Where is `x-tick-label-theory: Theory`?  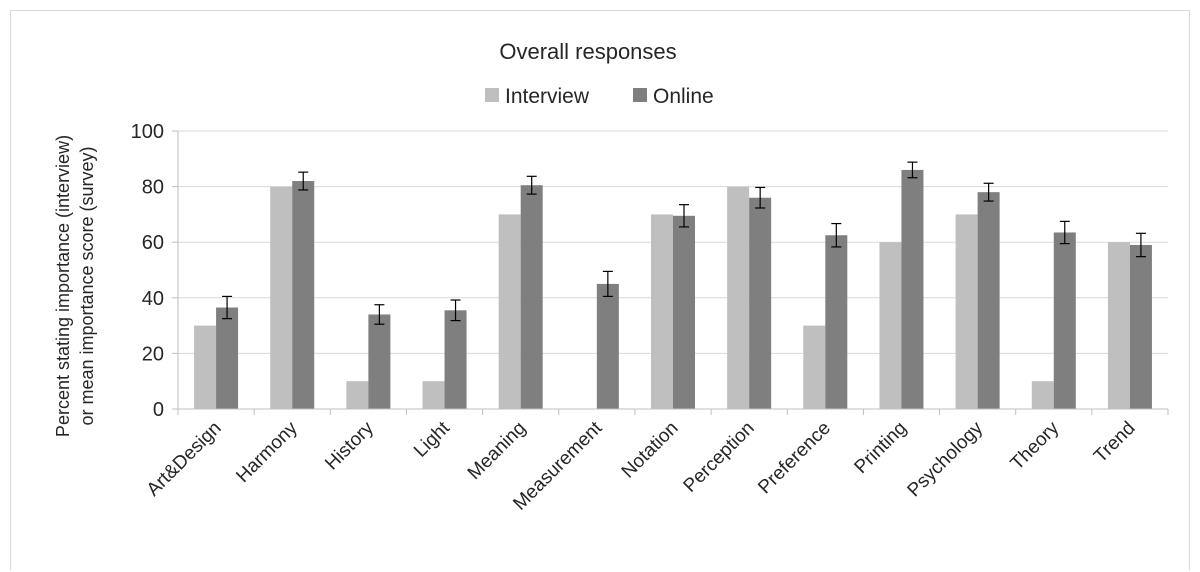
x-tick-label-theory: Theory is located at coordinates (1035, 445).